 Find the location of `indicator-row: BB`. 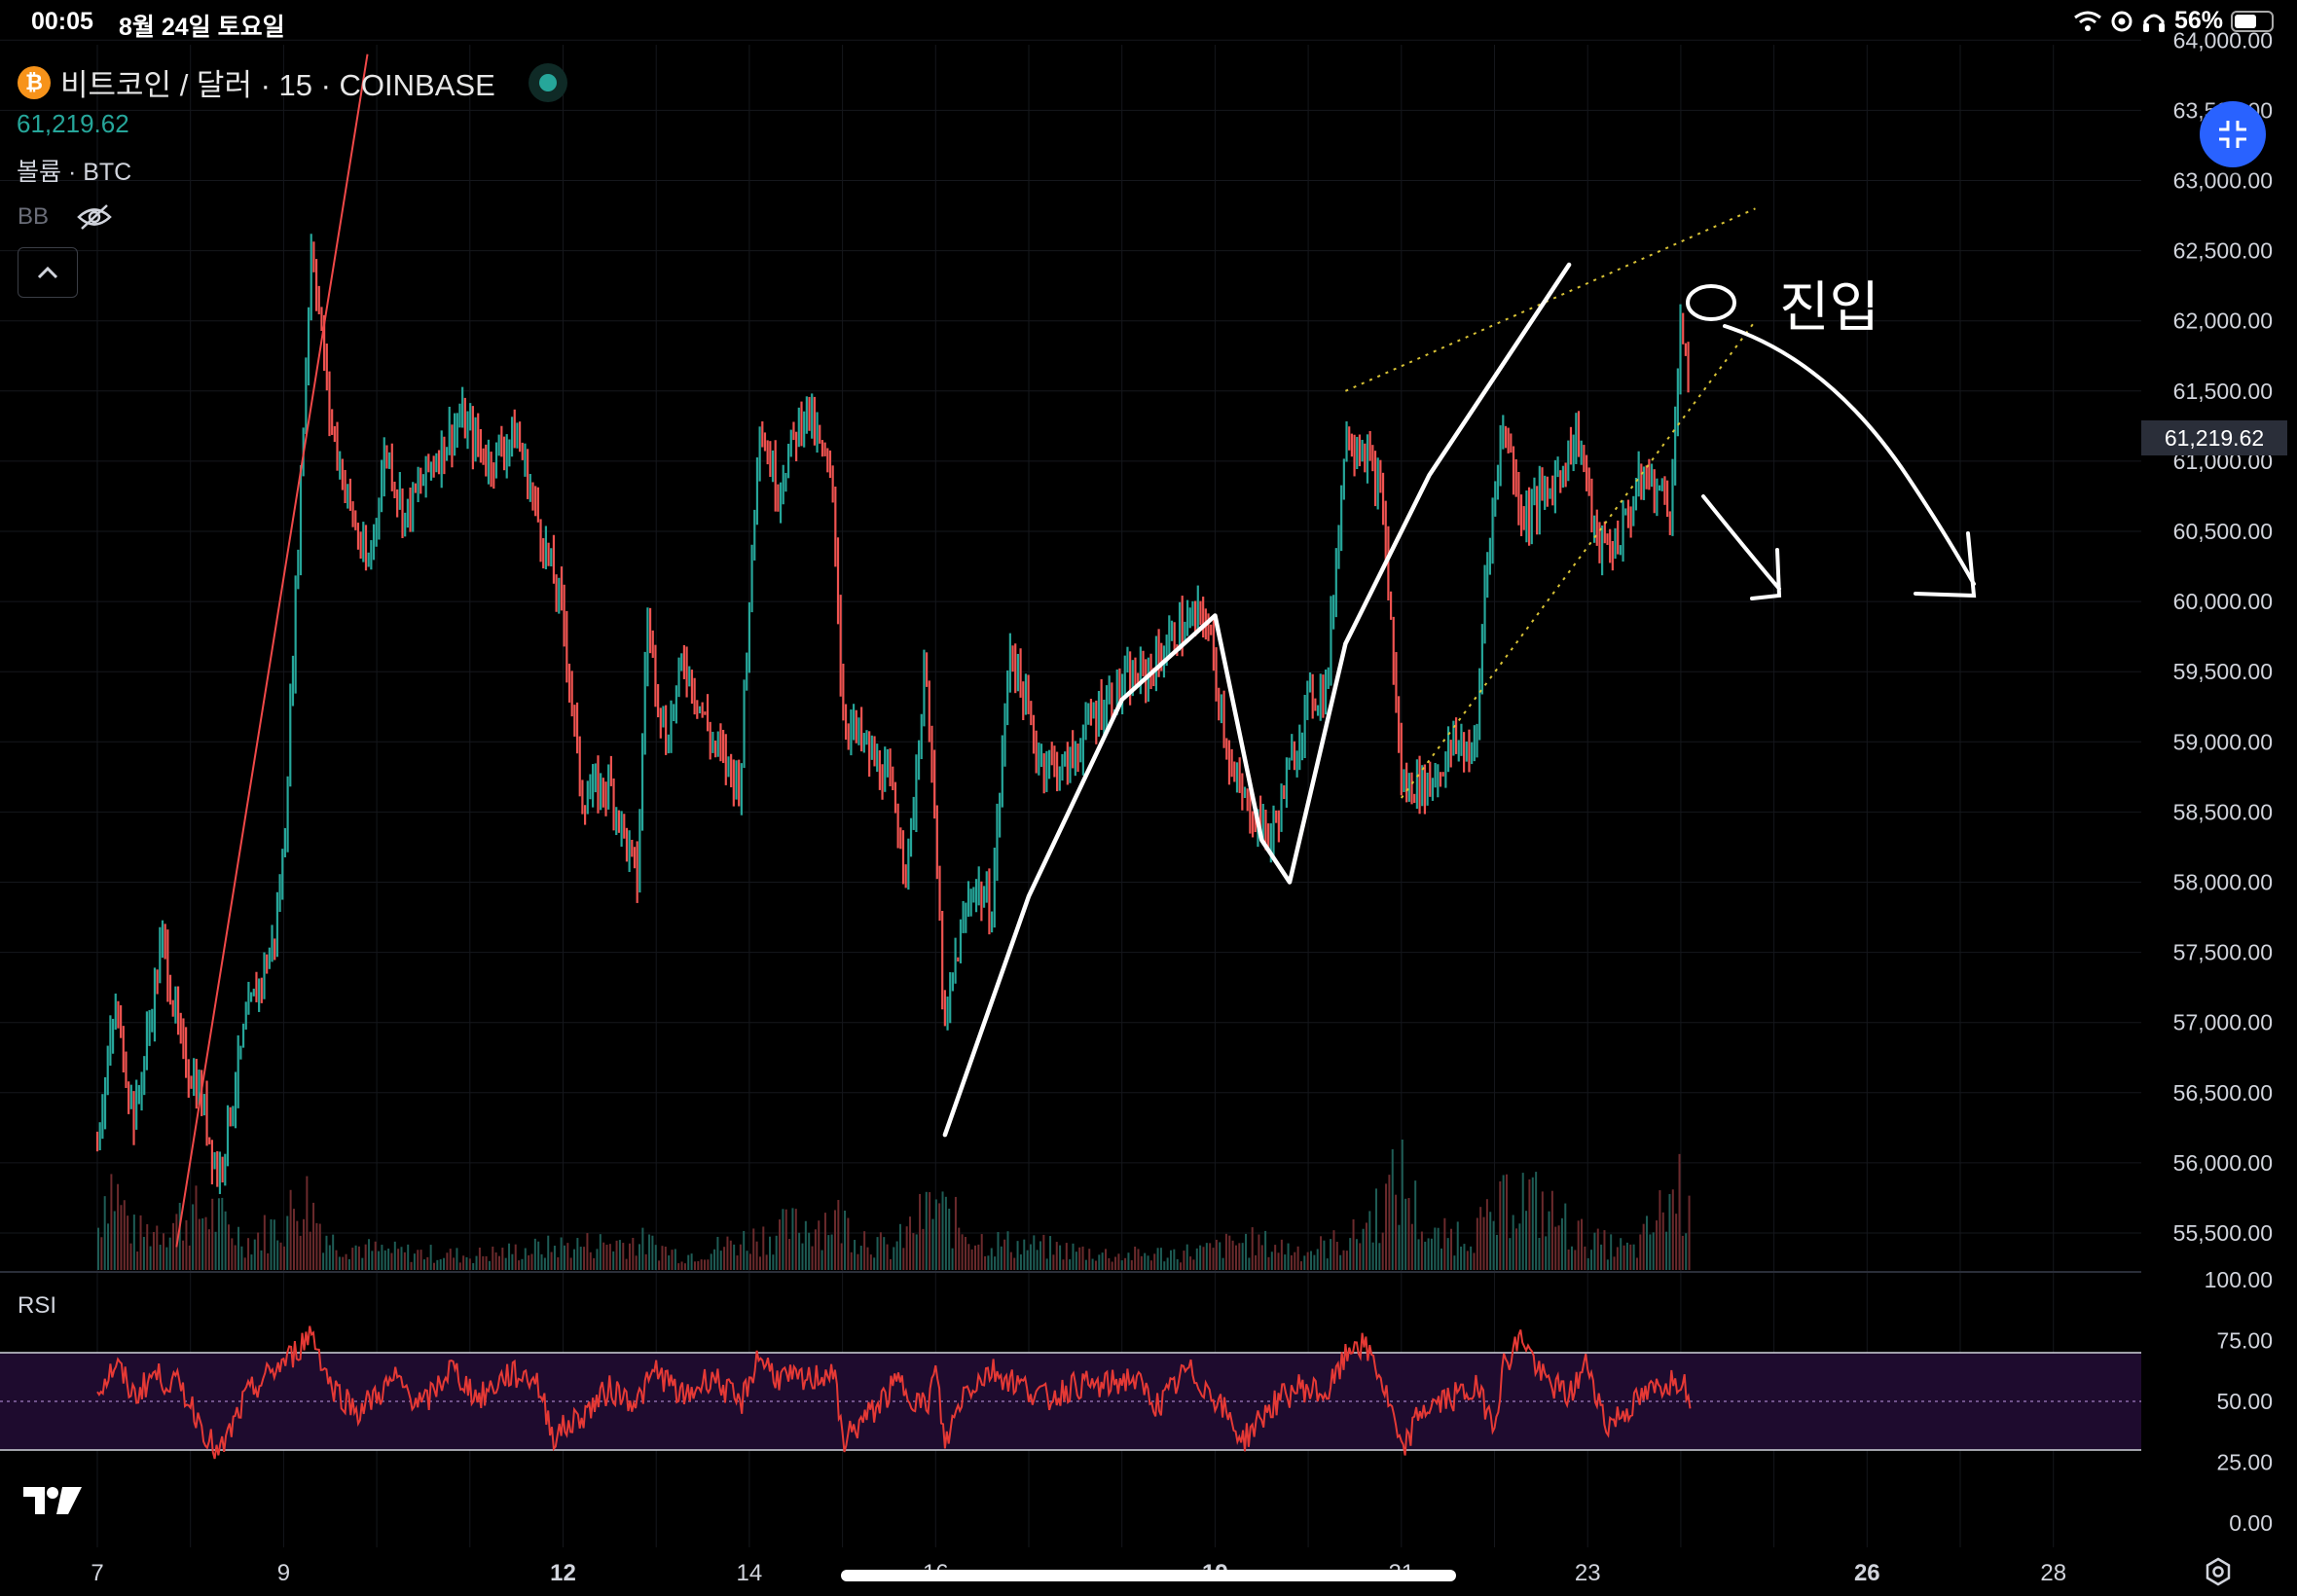

indicator-row: BB is located at coordinates (65, 217).